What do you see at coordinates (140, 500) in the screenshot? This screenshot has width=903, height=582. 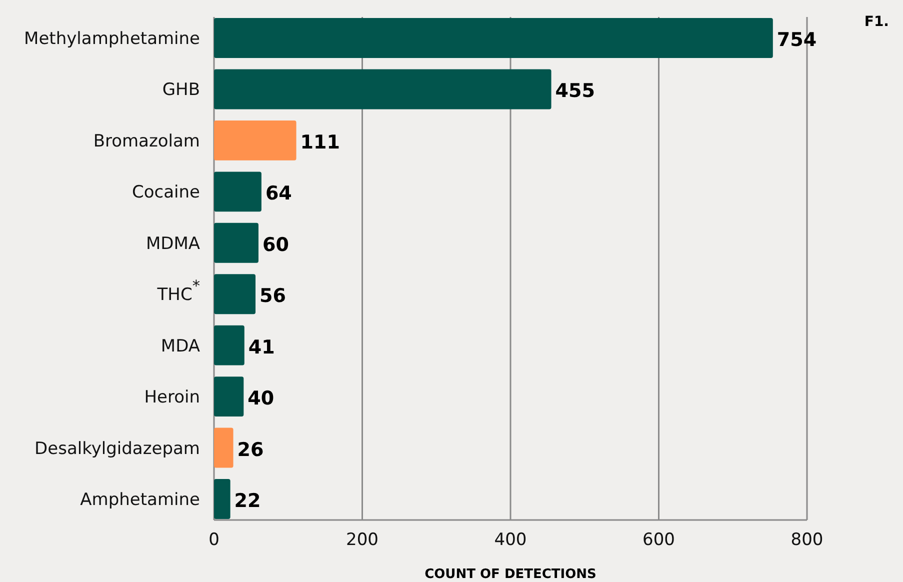 I see `y-tick-label: Amphetamine` at bounding box center [140, 500].